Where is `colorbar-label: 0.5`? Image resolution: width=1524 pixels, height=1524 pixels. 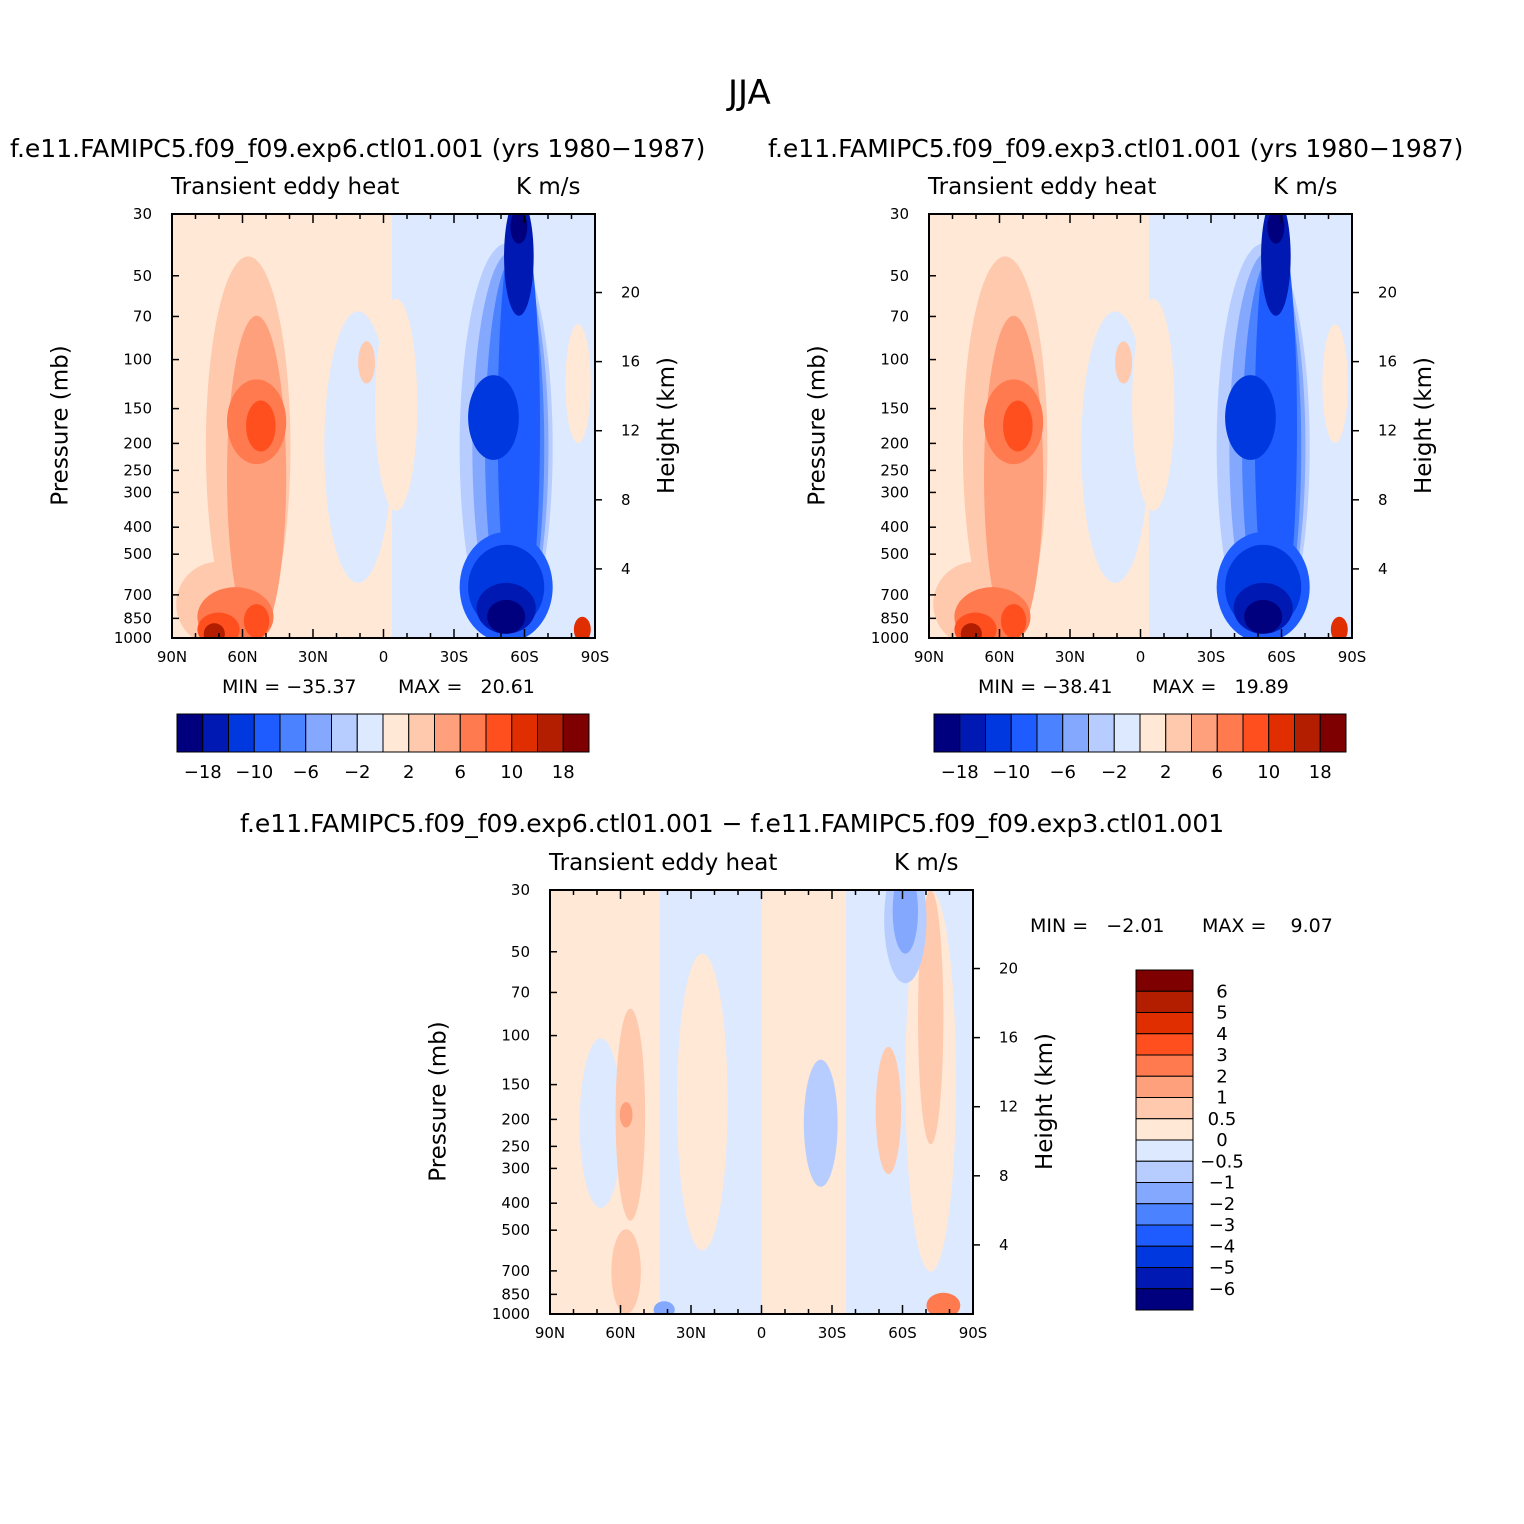 colorbar-label: 0.5 is located at coordinates (1222, 1119).